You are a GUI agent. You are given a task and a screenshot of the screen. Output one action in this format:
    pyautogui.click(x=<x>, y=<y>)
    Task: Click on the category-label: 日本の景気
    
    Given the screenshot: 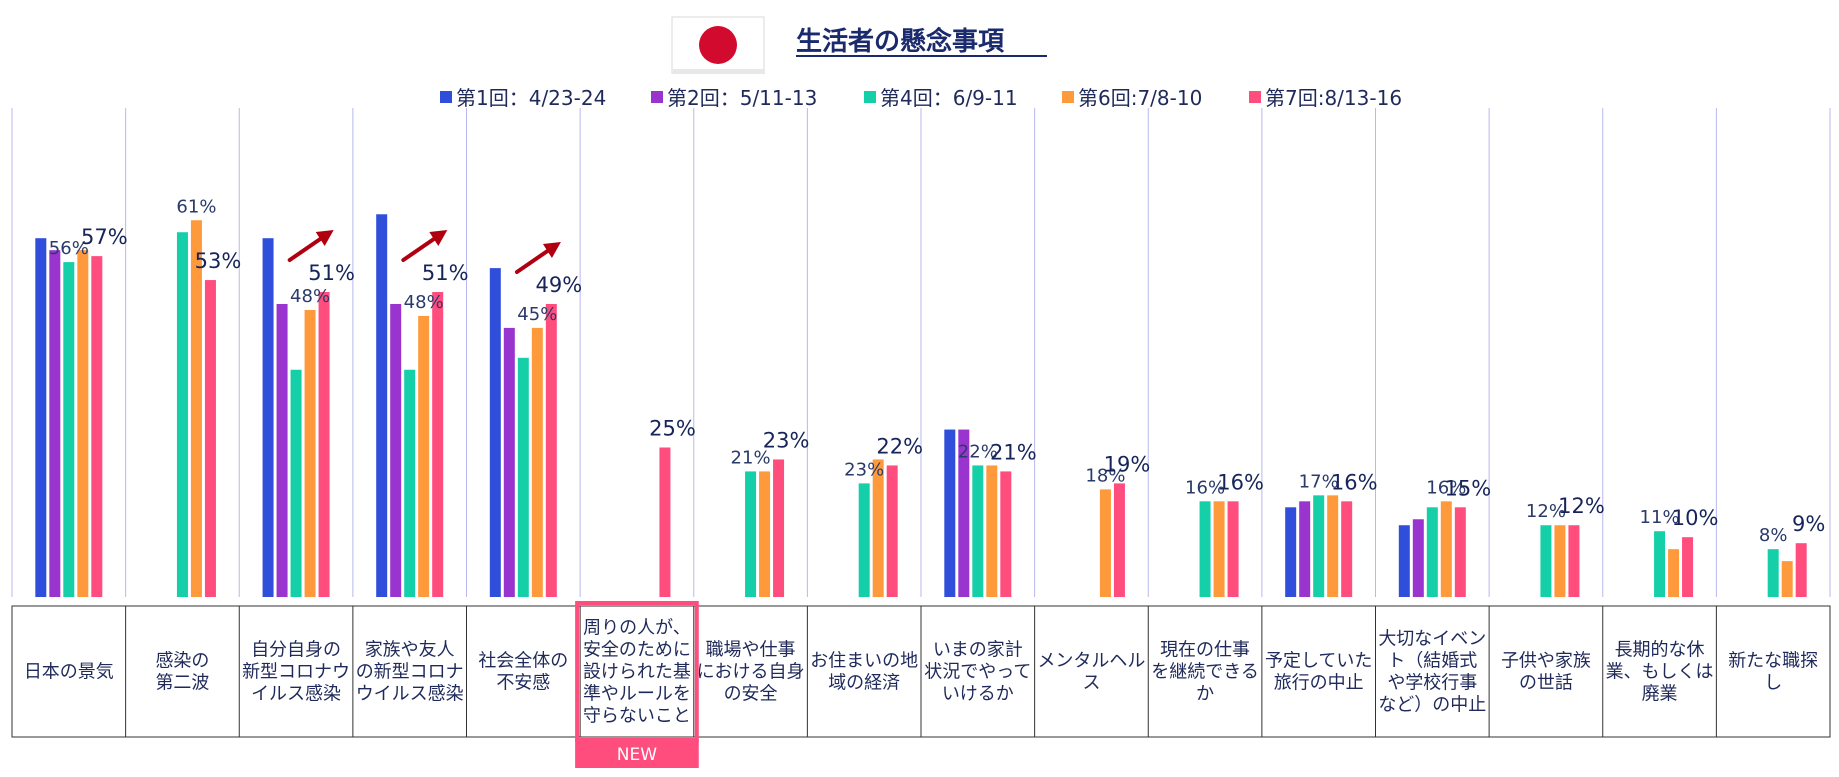 What is the action you would take?
    pyautogui.click(x=69, y=672)
    